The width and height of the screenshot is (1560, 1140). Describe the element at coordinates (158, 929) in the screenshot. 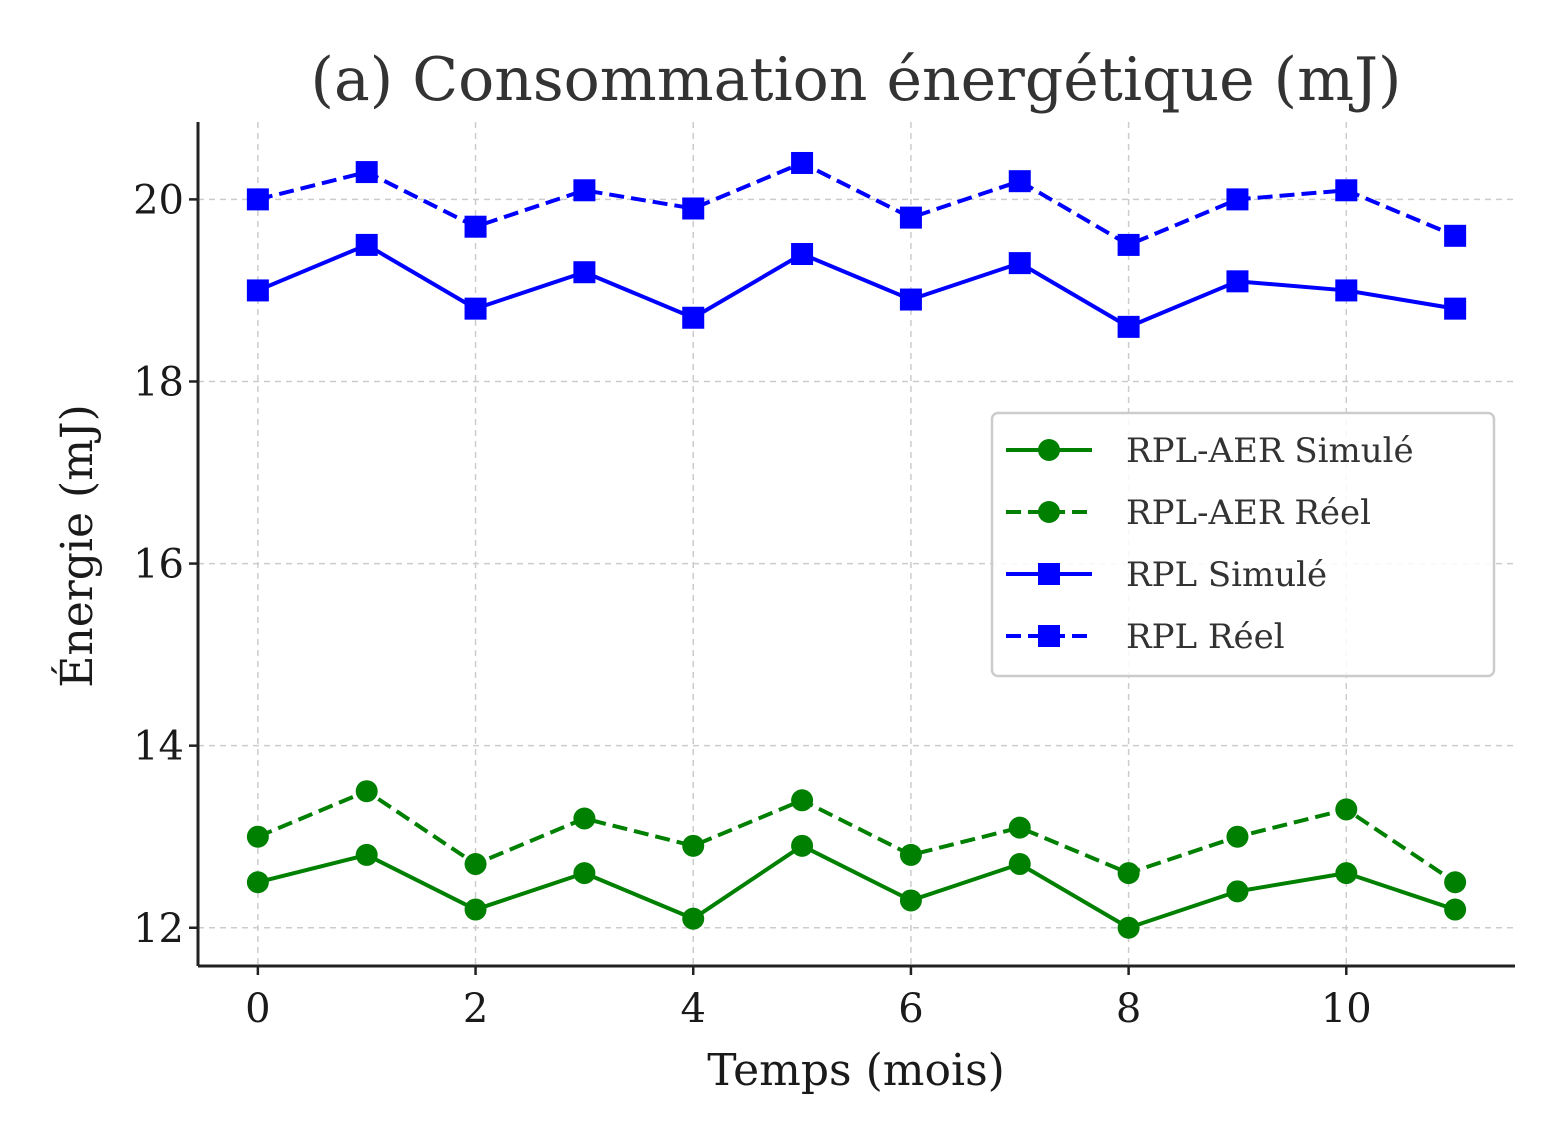

I see `y-tick-label: 12` at that location.